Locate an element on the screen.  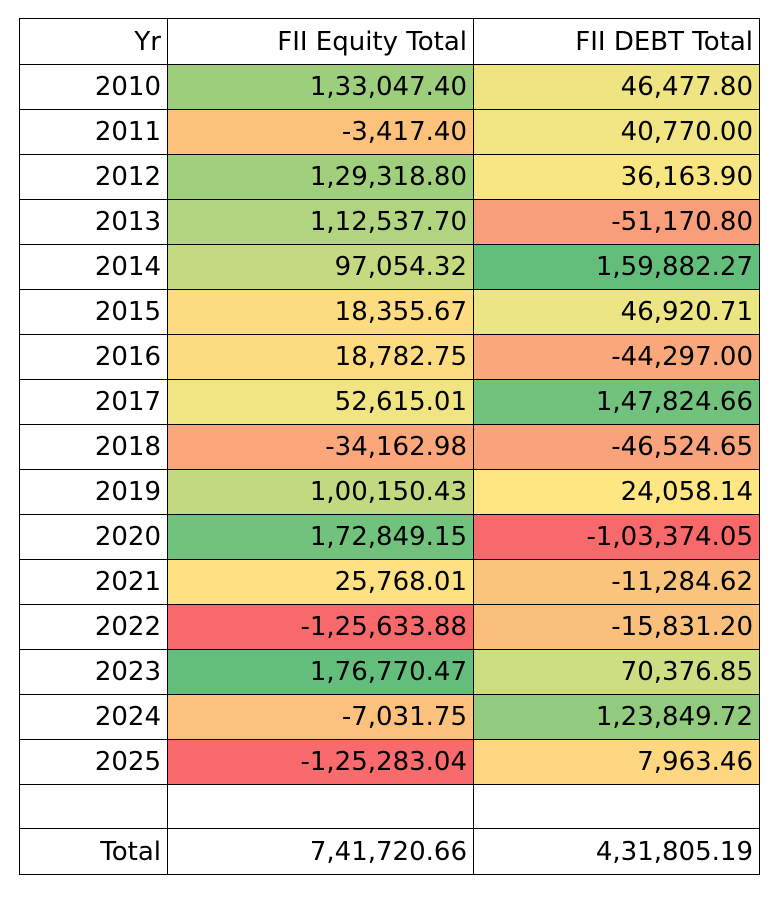
table-row: 2012 1,29,318.80 36,163.90 is located at coordinates (389, 177).